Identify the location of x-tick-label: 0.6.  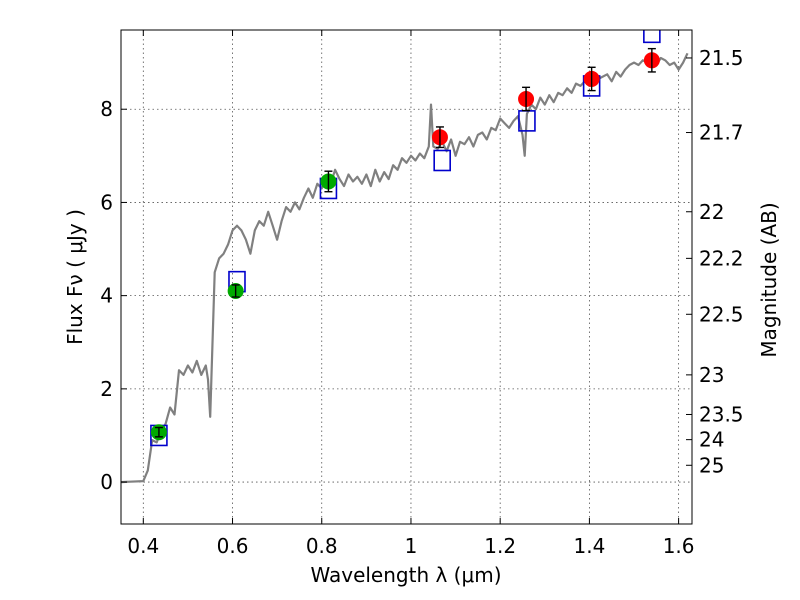
(233, 546).